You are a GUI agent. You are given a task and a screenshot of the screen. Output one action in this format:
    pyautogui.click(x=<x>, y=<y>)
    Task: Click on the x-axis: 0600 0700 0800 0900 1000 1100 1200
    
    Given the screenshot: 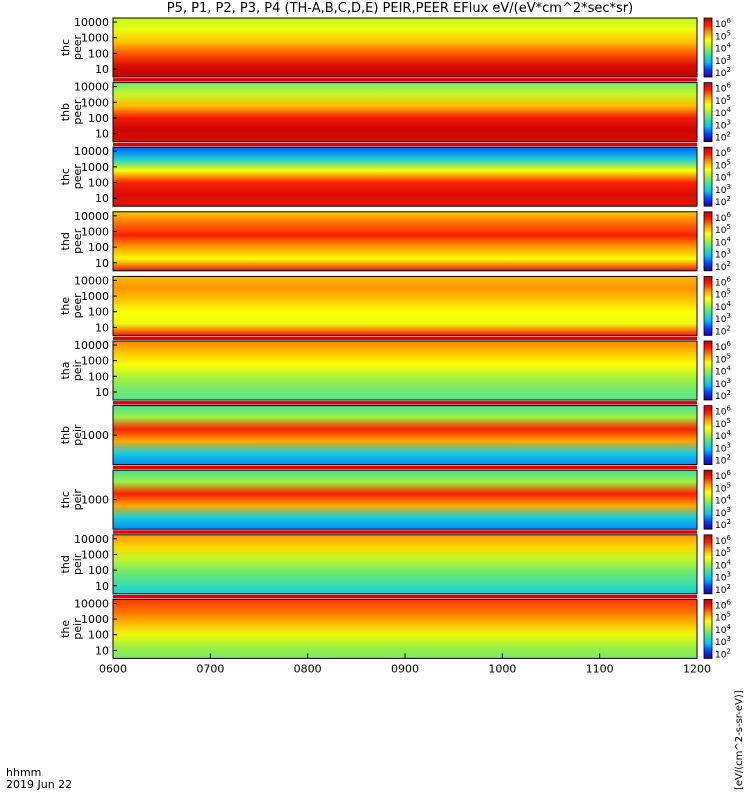 What is the action you would take?
    pyautogui.click(x=405, y=664)
    